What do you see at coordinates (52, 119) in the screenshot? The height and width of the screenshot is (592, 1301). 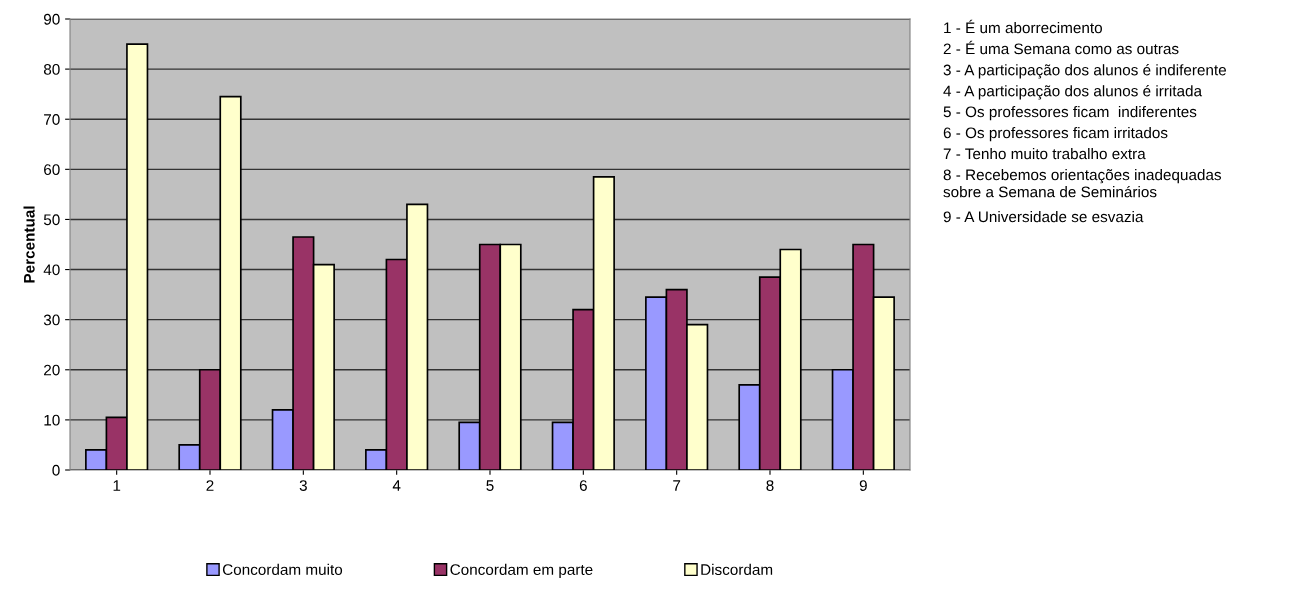 I see `y-tick-label: 70` at bounding box center [52, 119].